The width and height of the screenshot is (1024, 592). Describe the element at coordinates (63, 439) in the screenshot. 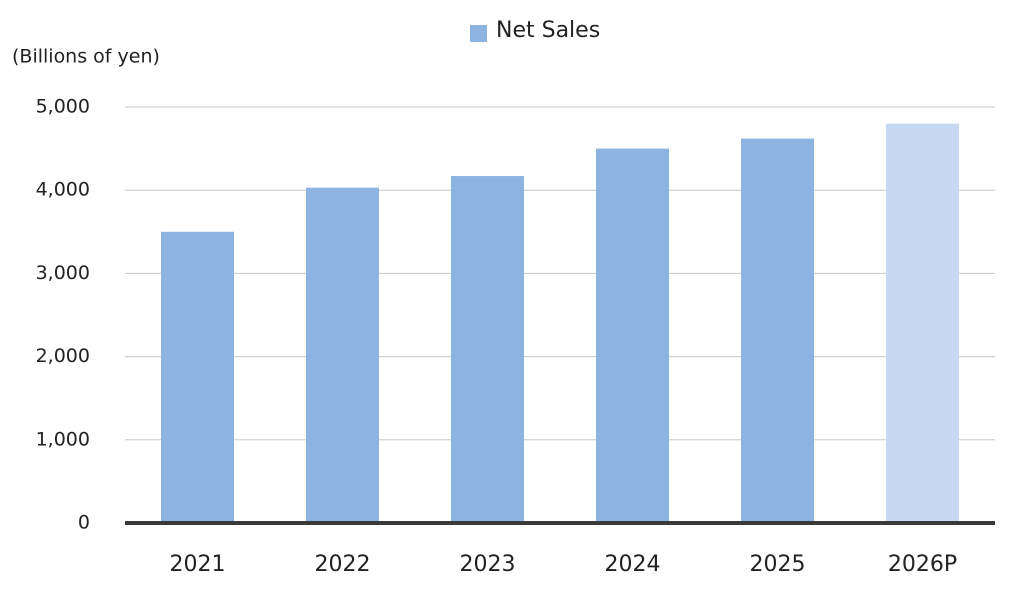

I see `y-tick-label: 1,000` at that location.